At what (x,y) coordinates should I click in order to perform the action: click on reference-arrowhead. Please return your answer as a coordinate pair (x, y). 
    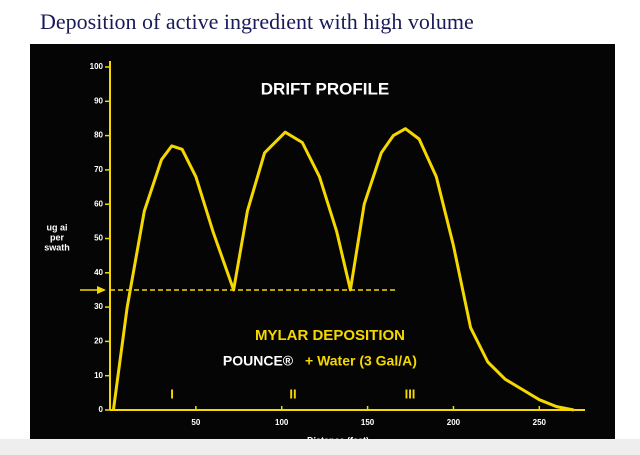
    Looking at the image, I should click on (101, 289).